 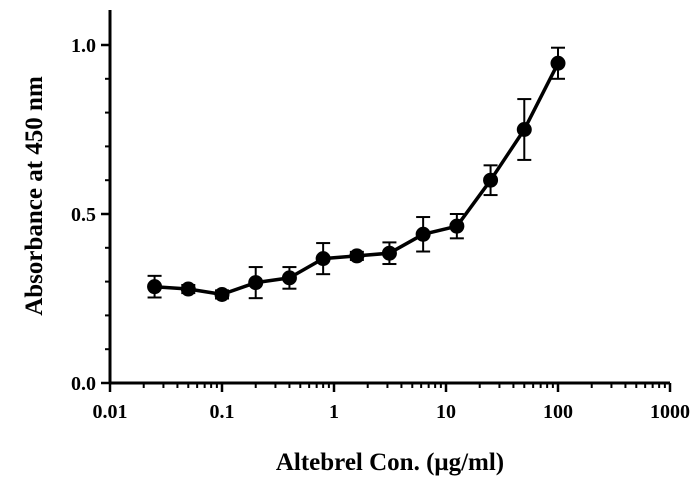 What do you see at coordinates (390, 462) in the screenshot?
I see `x-axis-title: Altebrel Con. (μg/ml)` at bounding box center [390, 462].